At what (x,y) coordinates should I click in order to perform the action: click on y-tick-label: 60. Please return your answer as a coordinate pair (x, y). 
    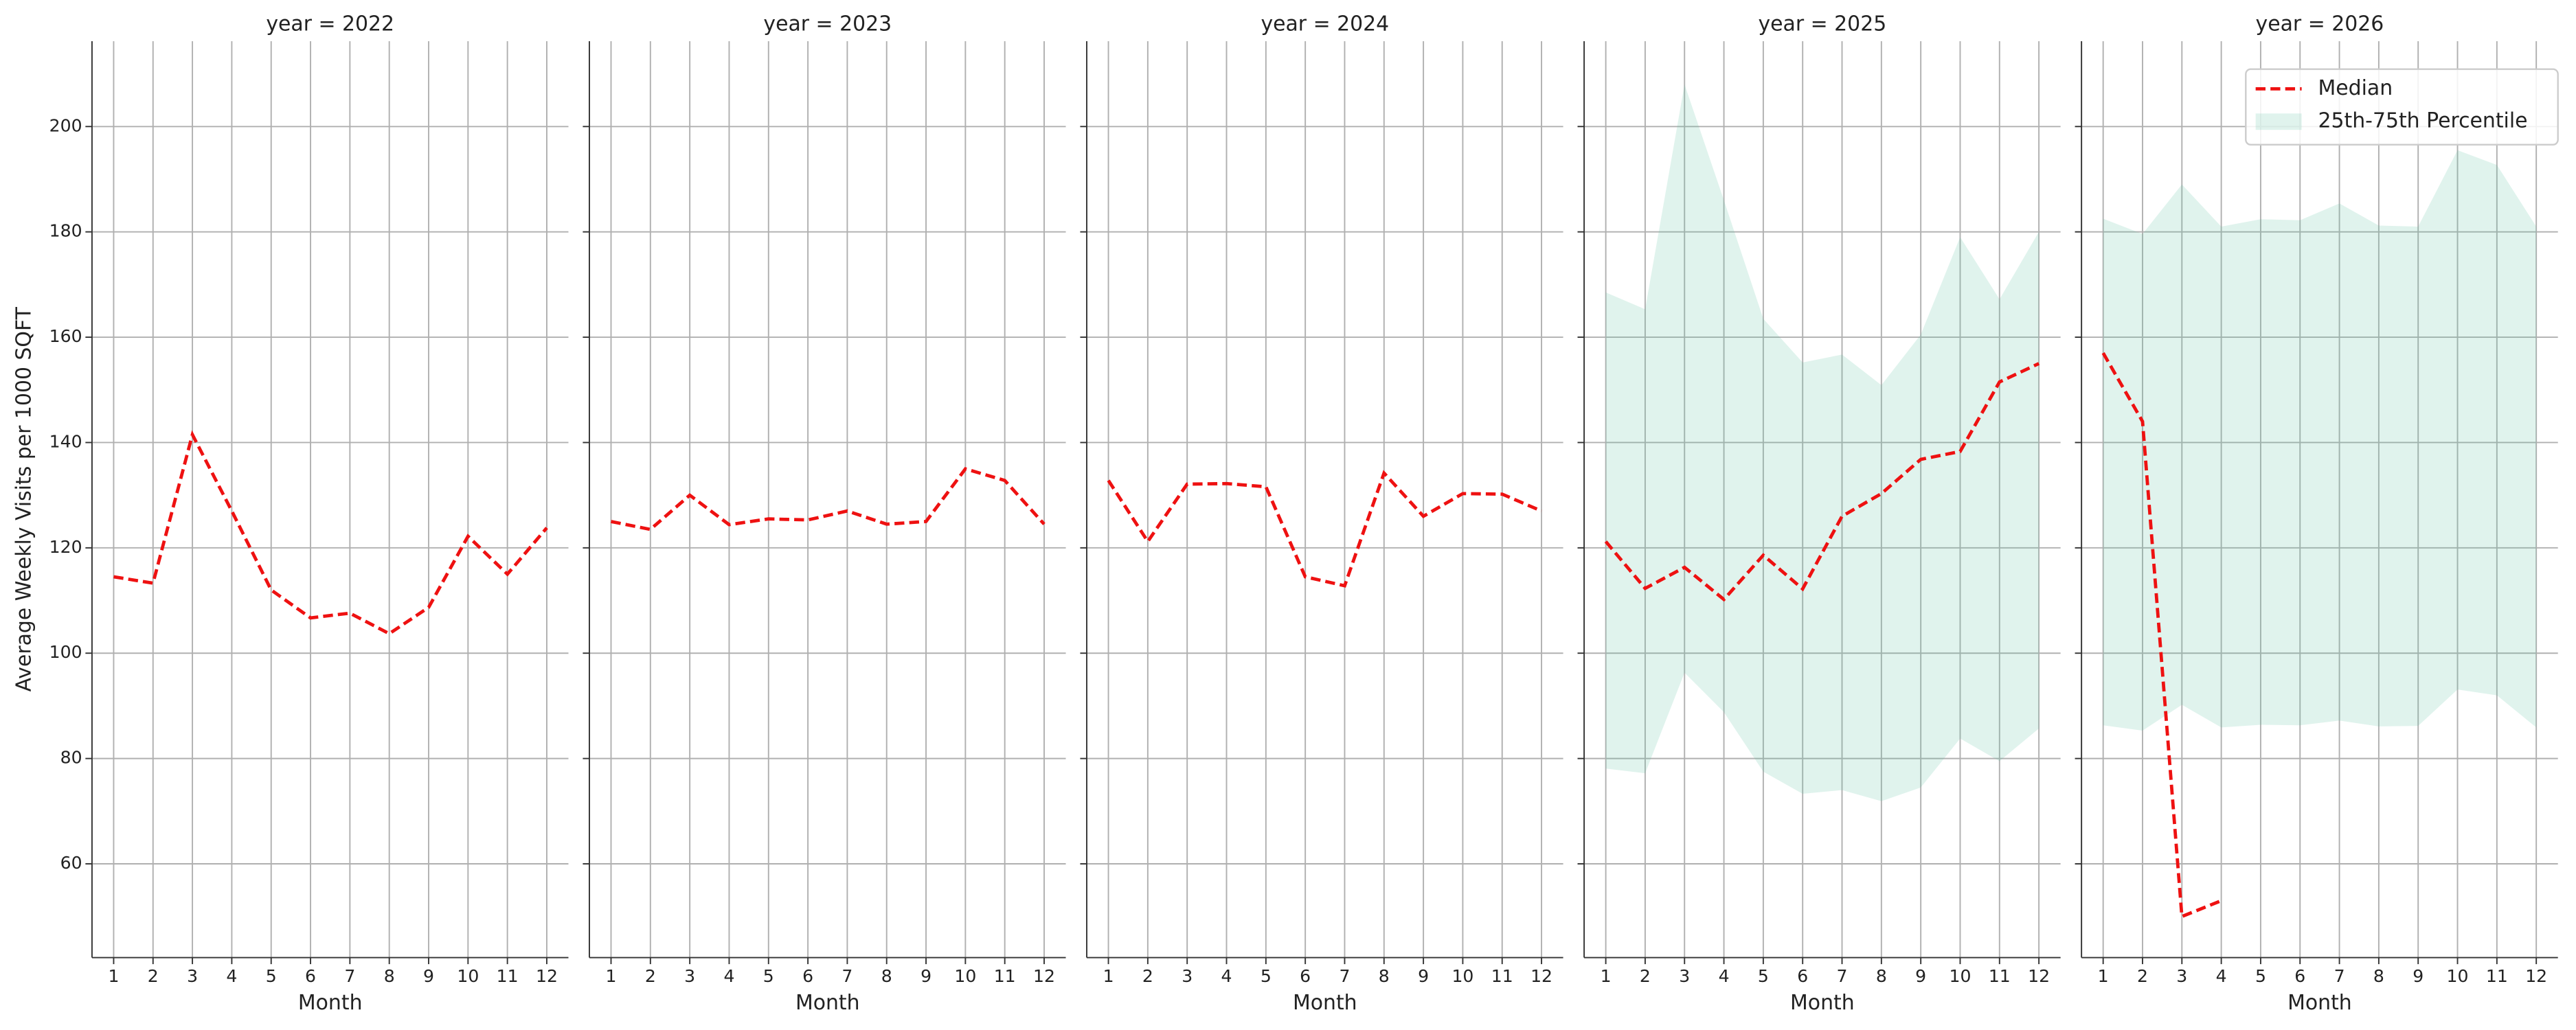
    Looking at the image, I should click on (71, 863).